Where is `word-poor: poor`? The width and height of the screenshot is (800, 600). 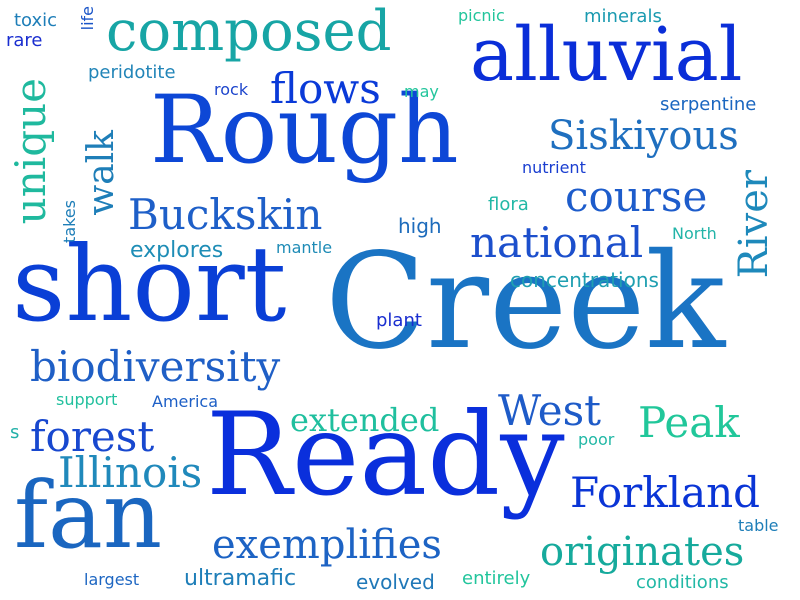
word-poor: poor is located at coordinates (596, 439).